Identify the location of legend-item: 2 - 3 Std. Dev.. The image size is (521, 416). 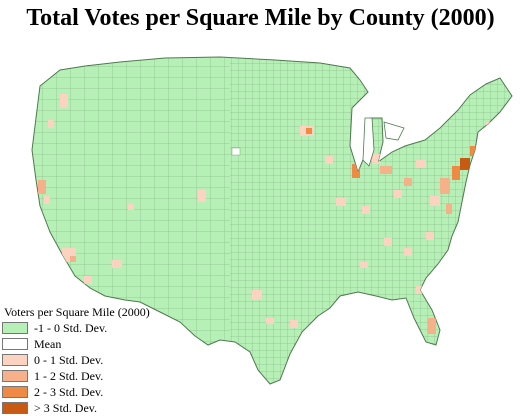
(76, 392).